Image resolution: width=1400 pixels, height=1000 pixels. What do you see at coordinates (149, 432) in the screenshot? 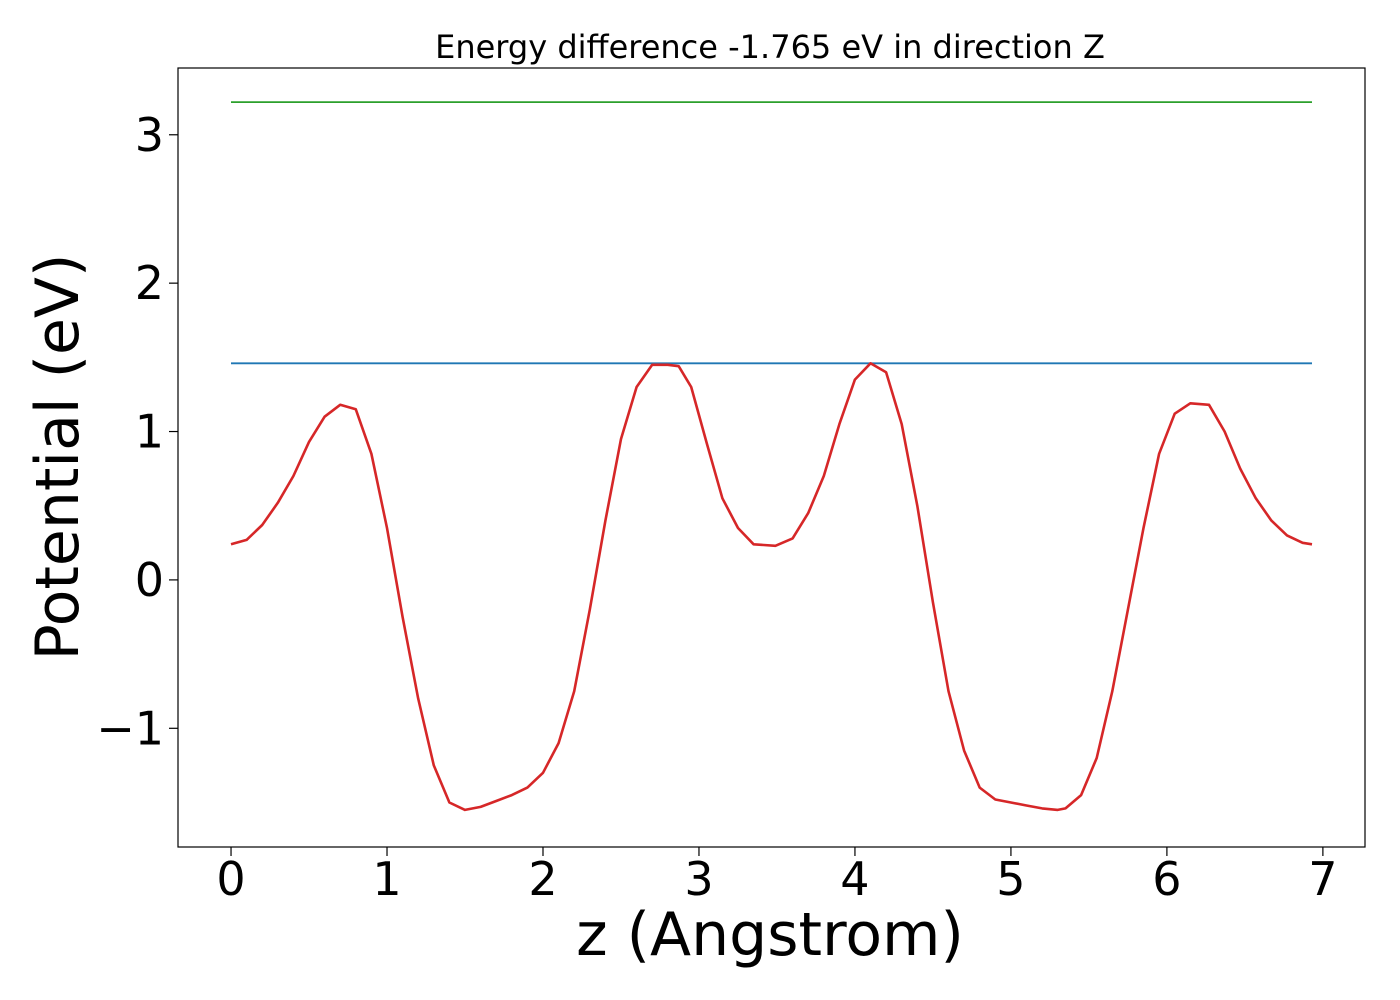
I see `y-tick-label: 1` at bounding box center [149, 432].